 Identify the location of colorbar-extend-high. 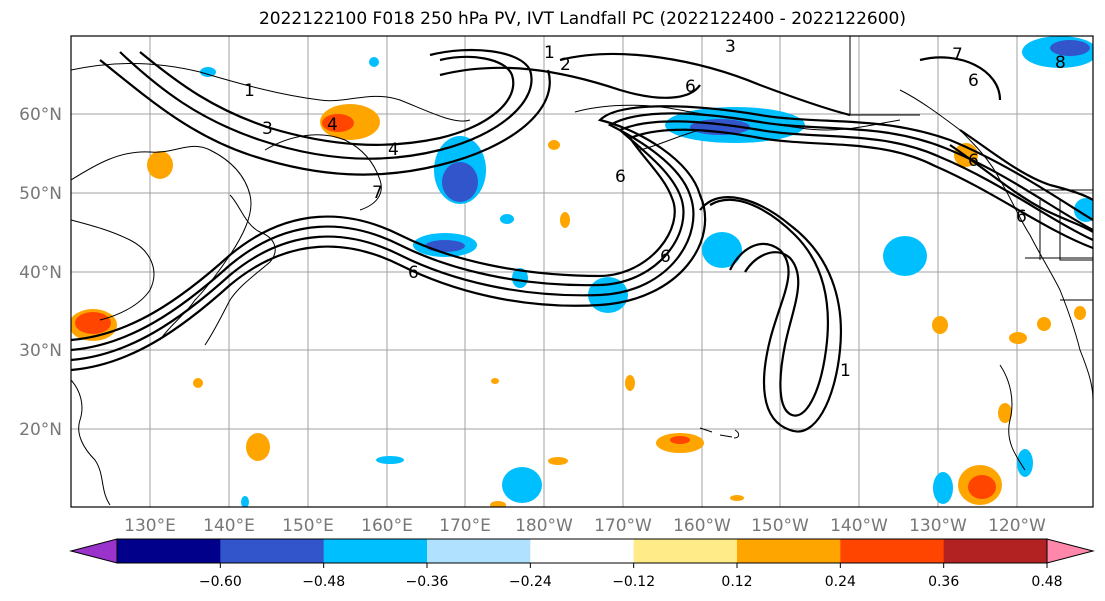
(1070, 551).